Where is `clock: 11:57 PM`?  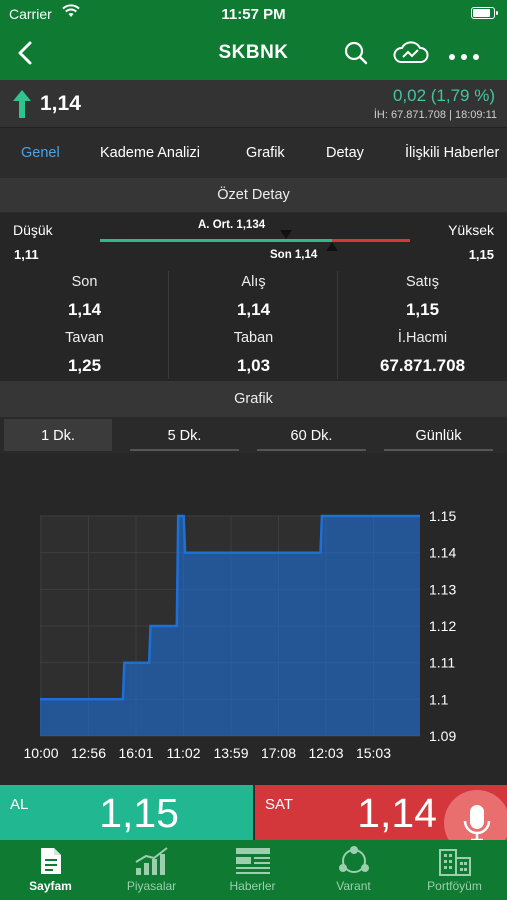
clock: 11:57 PM is located at coordinates (253, 14).